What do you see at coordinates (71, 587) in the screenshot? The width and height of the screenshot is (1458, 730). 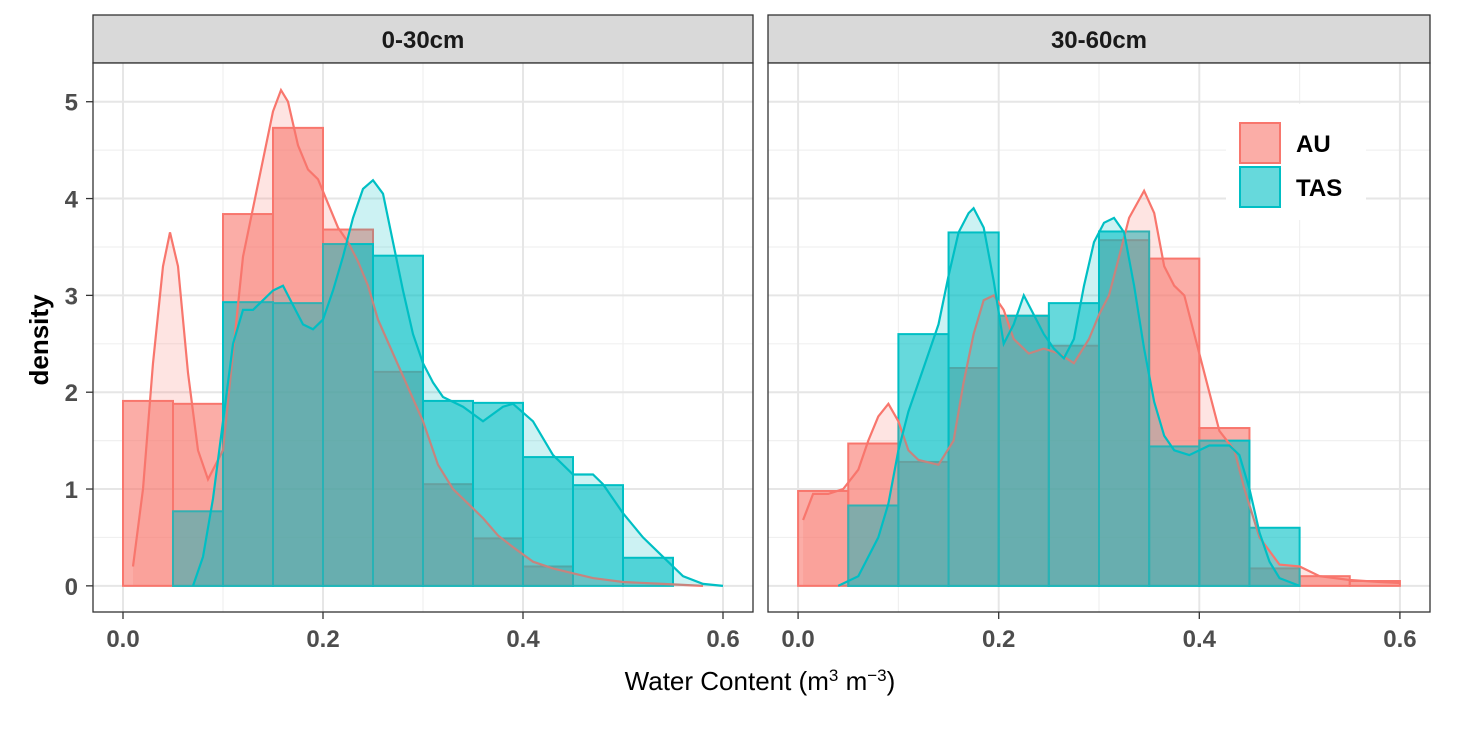 I see `y-tick-label: 0` at bounding box center [71, 587].